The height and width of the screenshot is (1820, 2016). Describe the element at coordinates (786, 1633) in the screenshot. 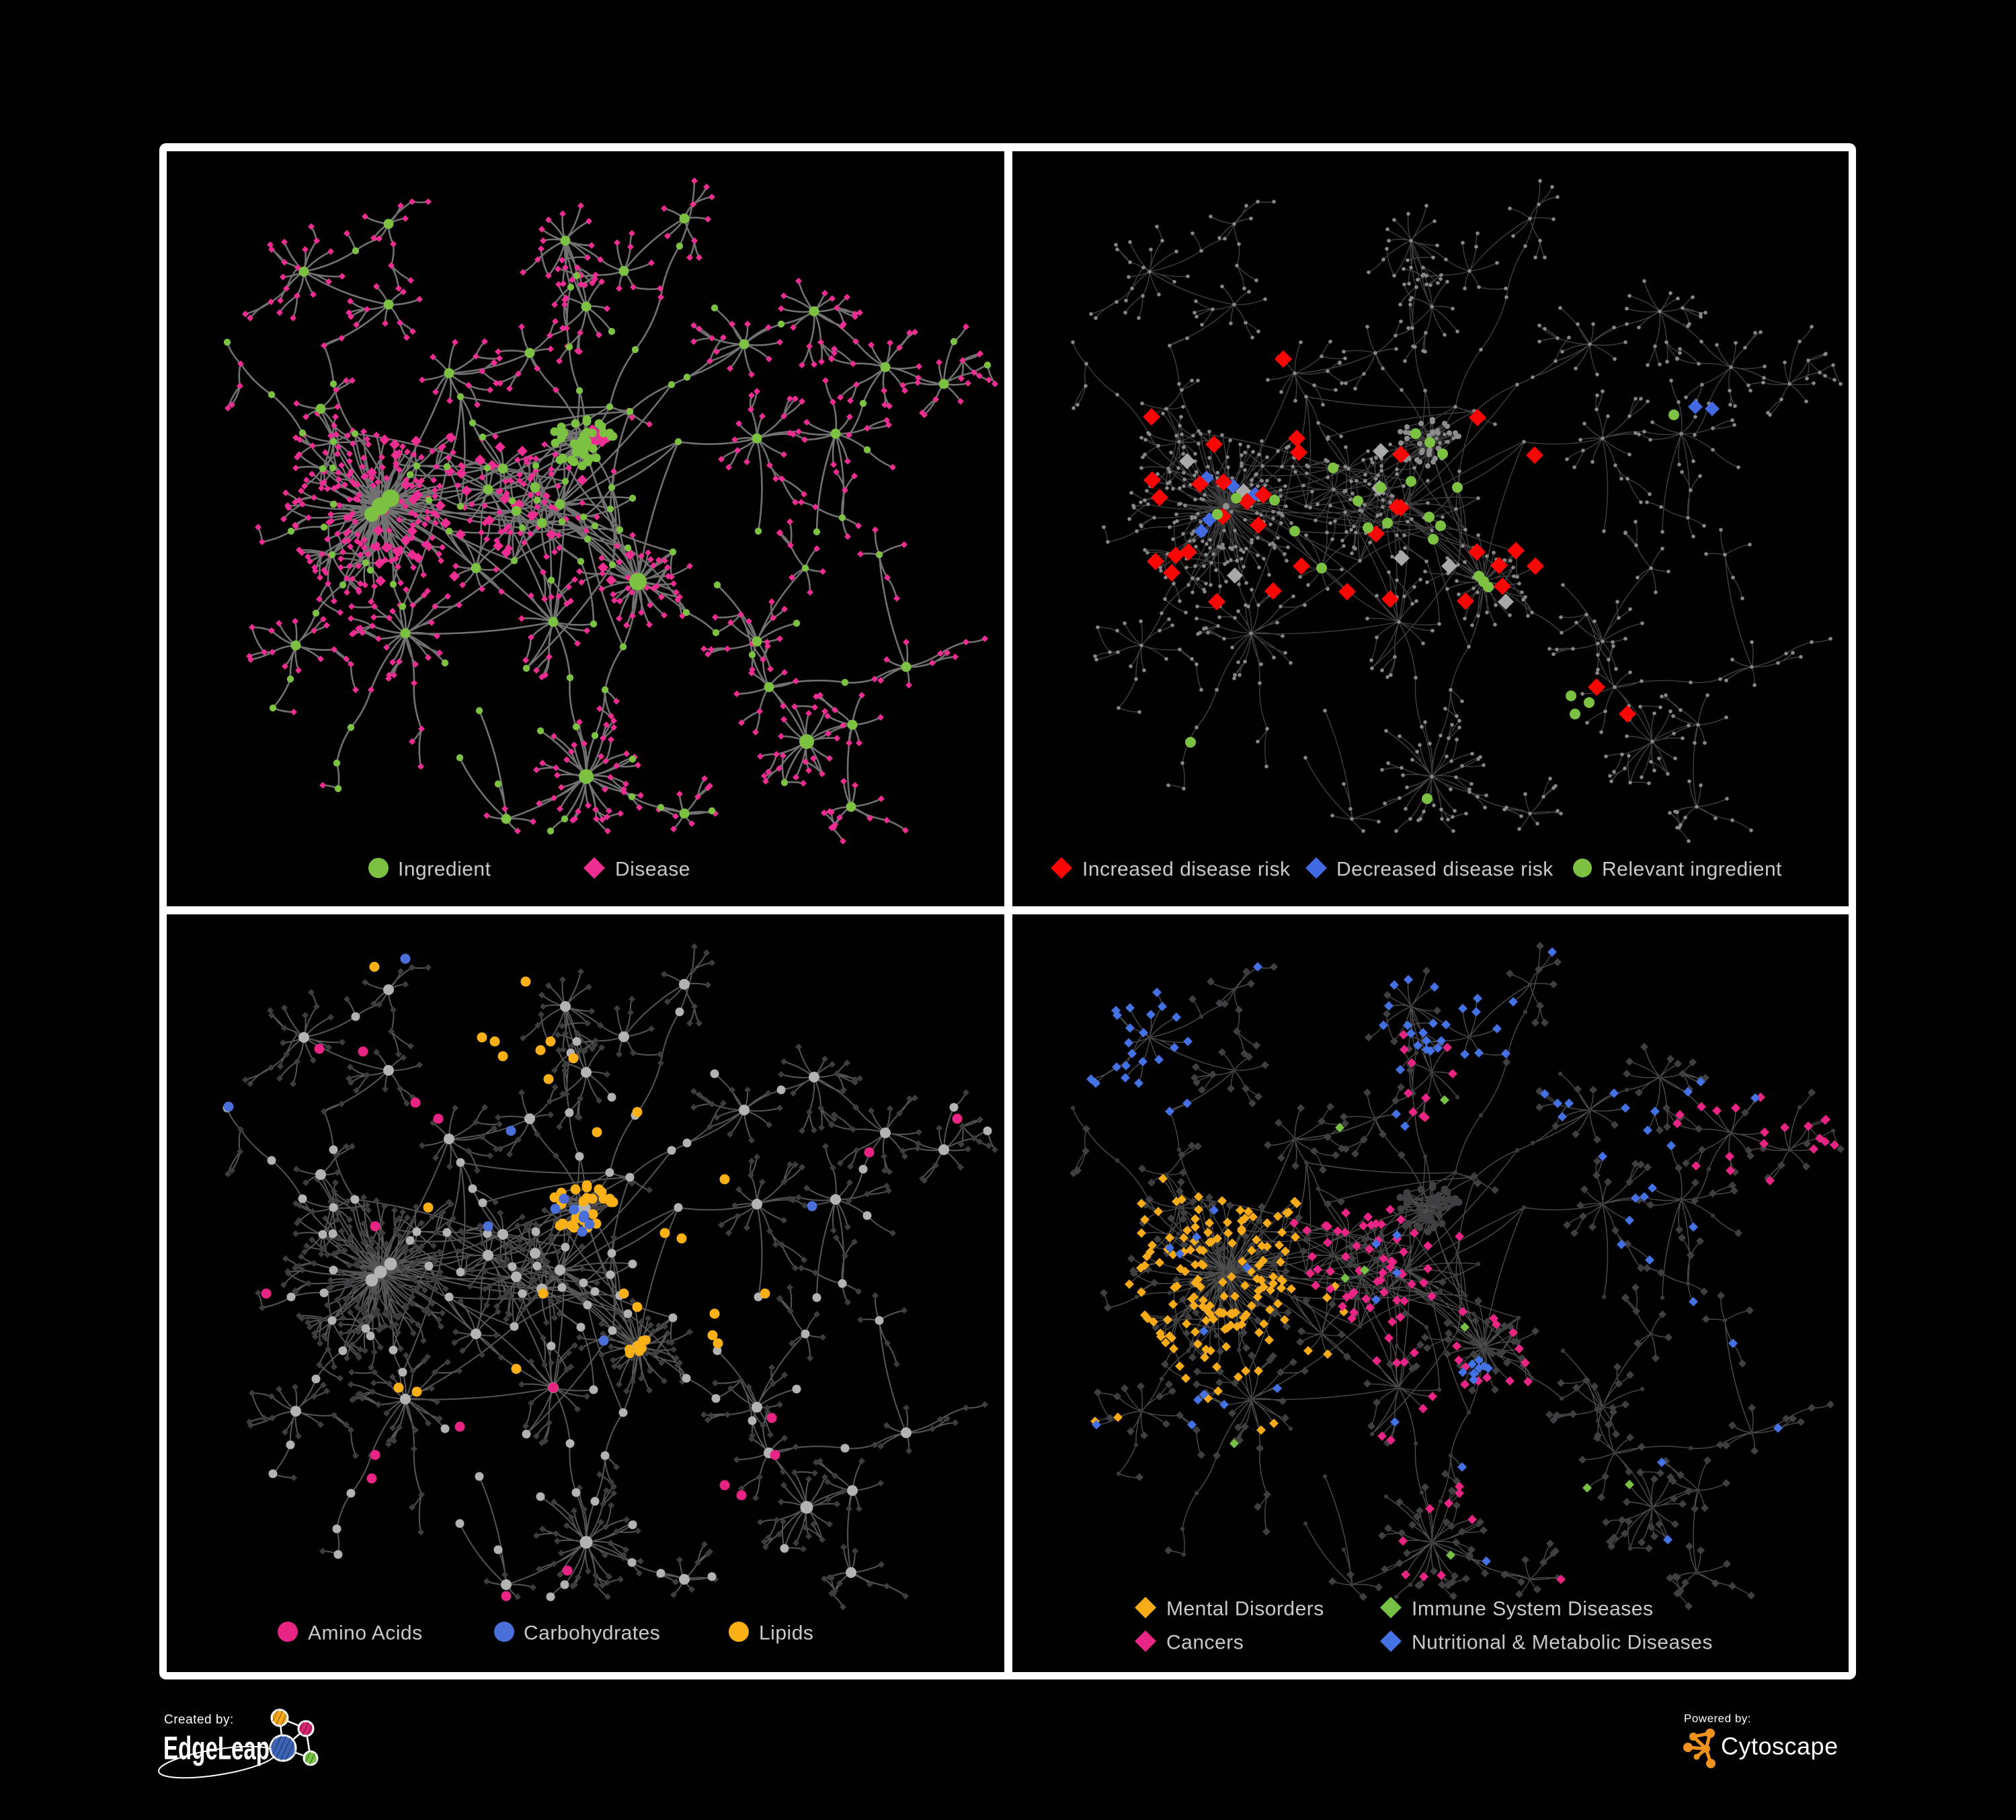

I see `svg-text: Lipids` at that location.